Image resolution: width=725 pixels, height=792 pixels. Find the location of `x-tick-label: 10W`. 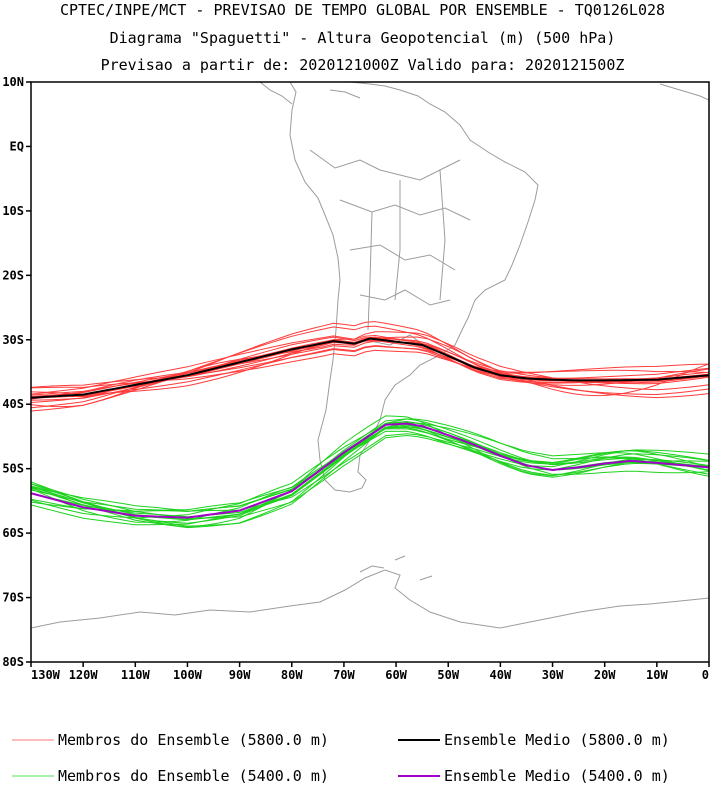

x-tick-label: 10W is located at coordinates (657, 675).